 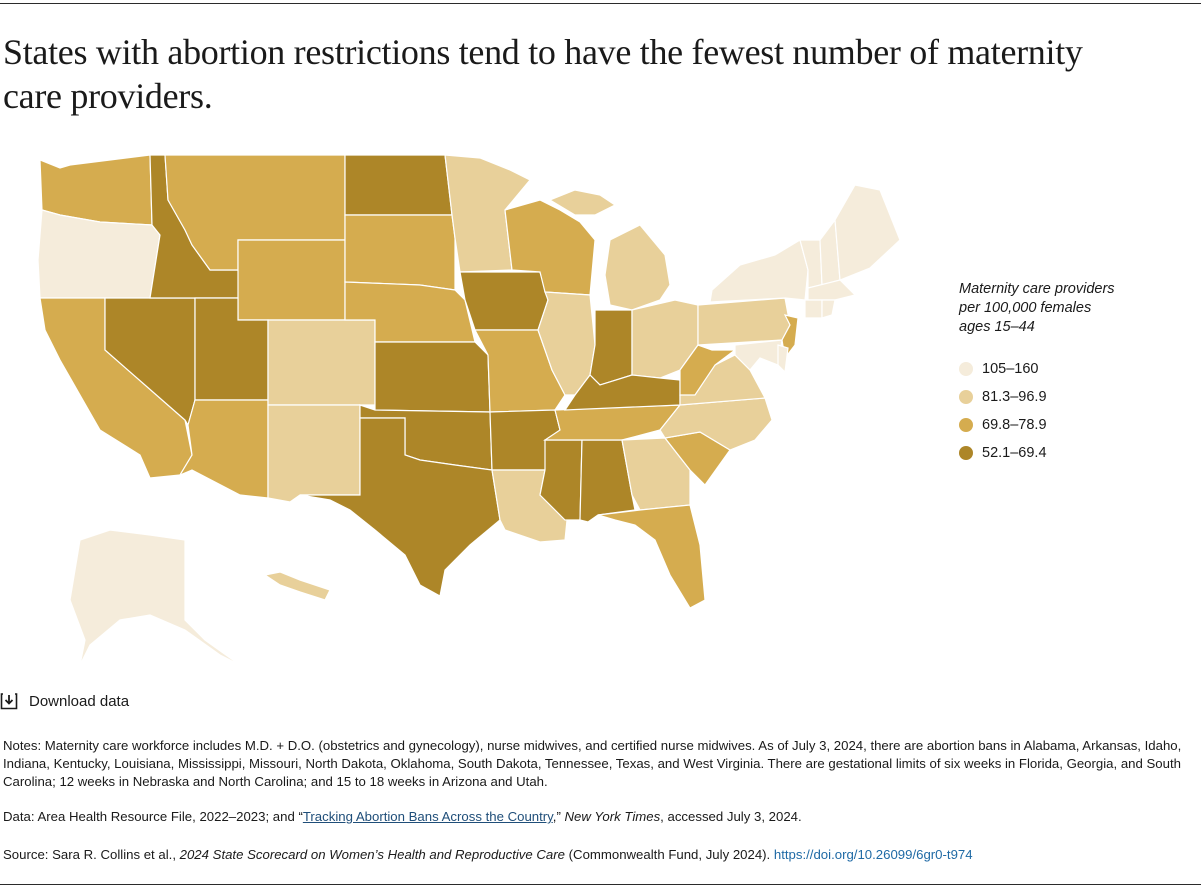 What do you see at coordinates (398, 185) in the screenshot?
I see `state-north-dakota` at bounding box center [398, 185].